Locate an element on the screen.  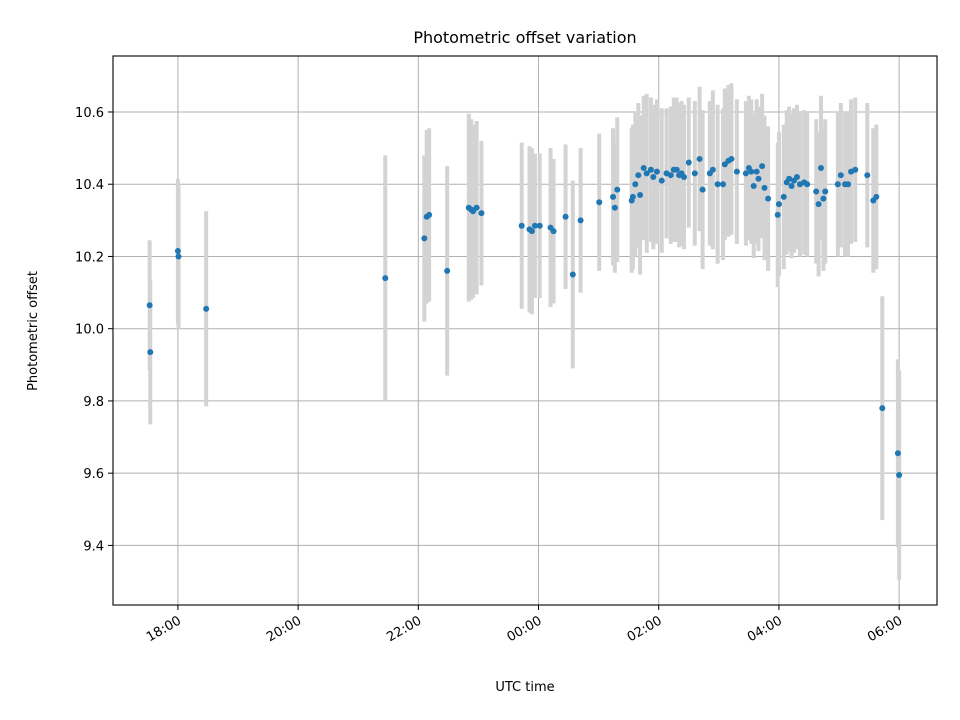
x-tick-label: 04:00 is located at coordinates (765, 629).